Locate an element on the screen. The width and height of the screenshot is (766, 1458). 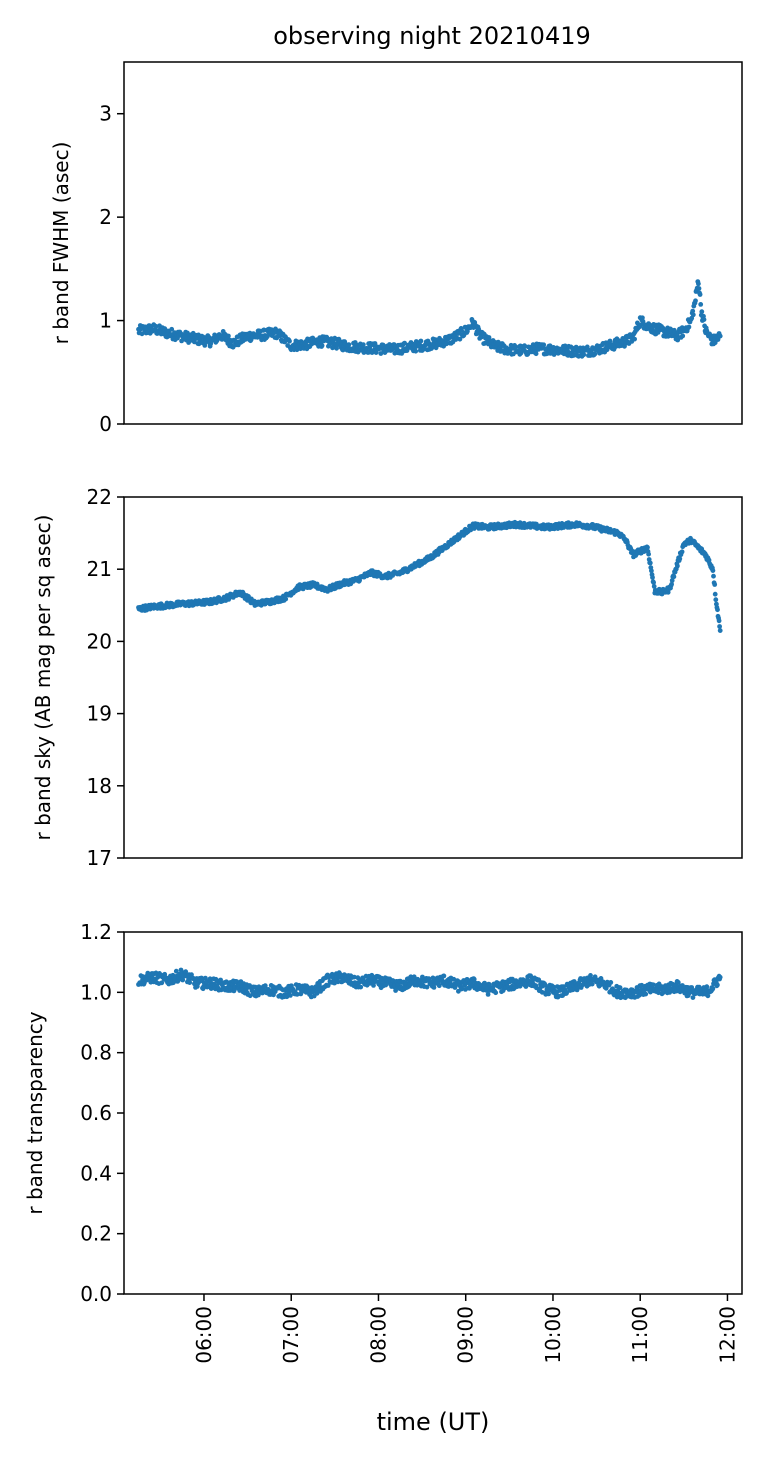
y-tick-label: 3 is located at coordinates (105, 114).